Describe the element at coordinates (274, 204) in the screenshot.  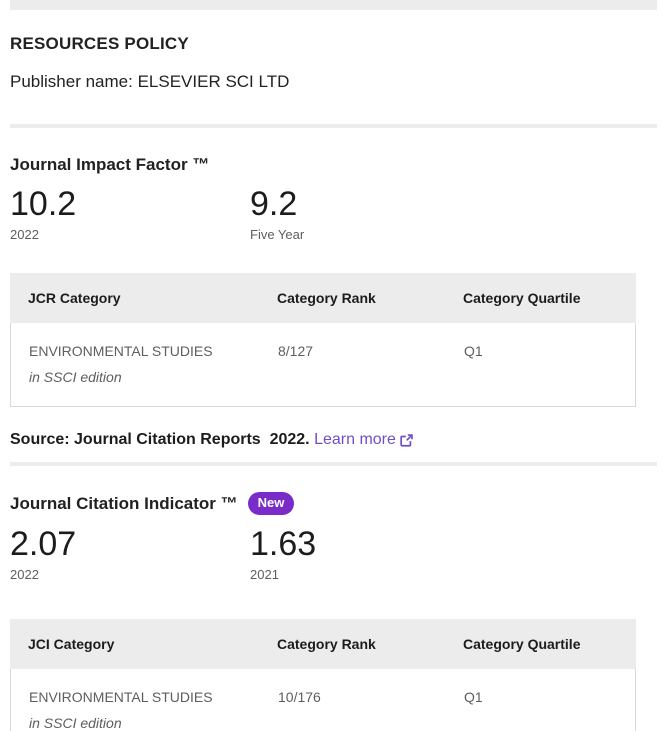
I see `jif-five-year-value: 9.2` at that location.